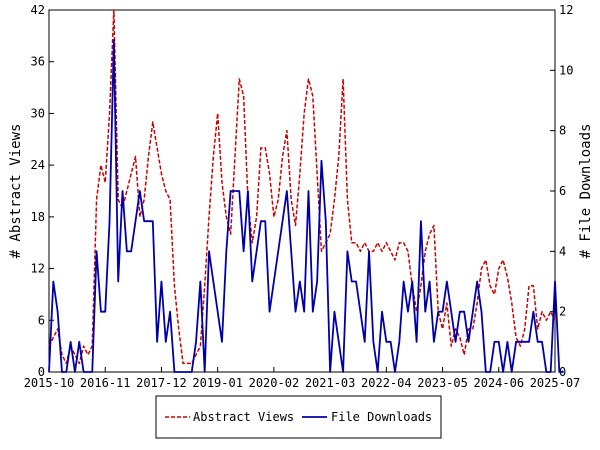  Describe the element at coordinates (566, 10) in the screenshot. I see `right-tick-label: 12` at that location.